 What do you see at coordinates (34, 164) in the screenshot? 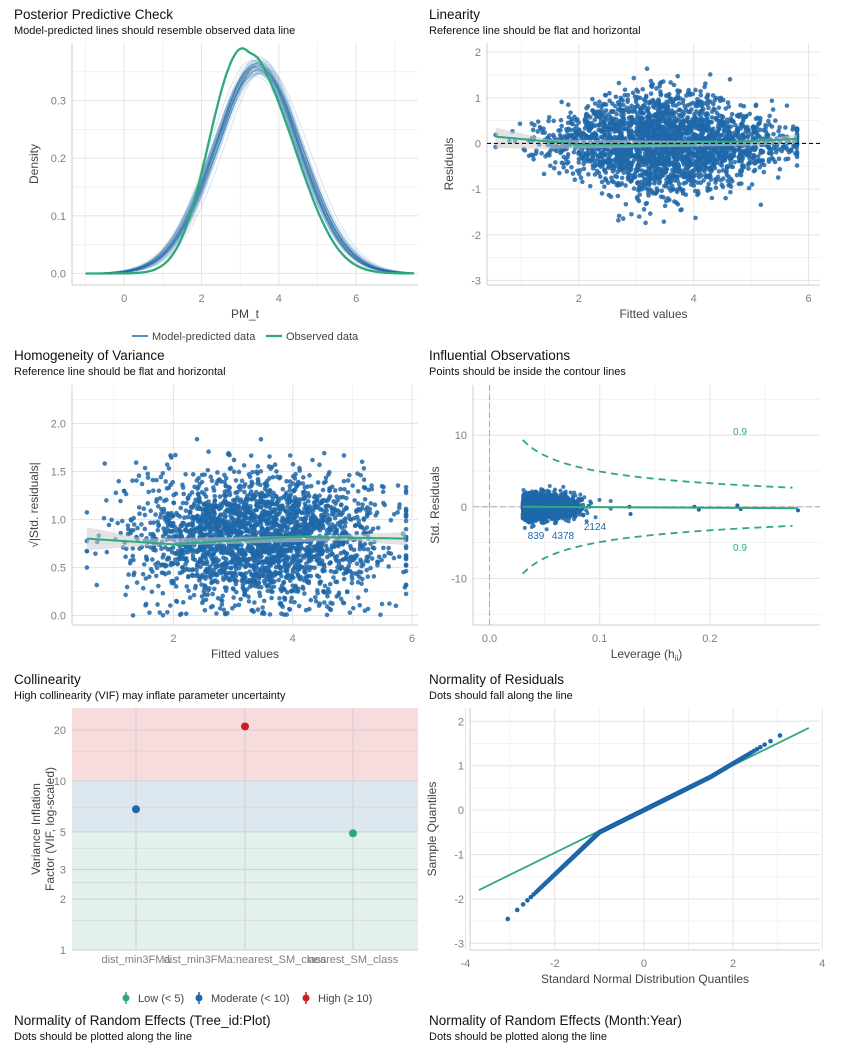
I see `y-axis-label: Density` at bounding box center [34, 164].